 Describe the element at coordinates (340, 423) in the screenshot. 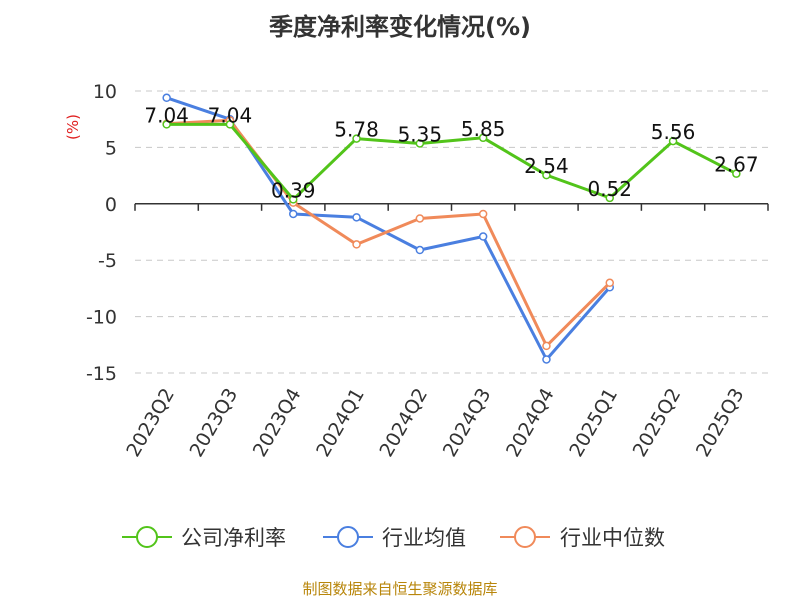

I see `x-tick-label: 2024Q1` at that location.